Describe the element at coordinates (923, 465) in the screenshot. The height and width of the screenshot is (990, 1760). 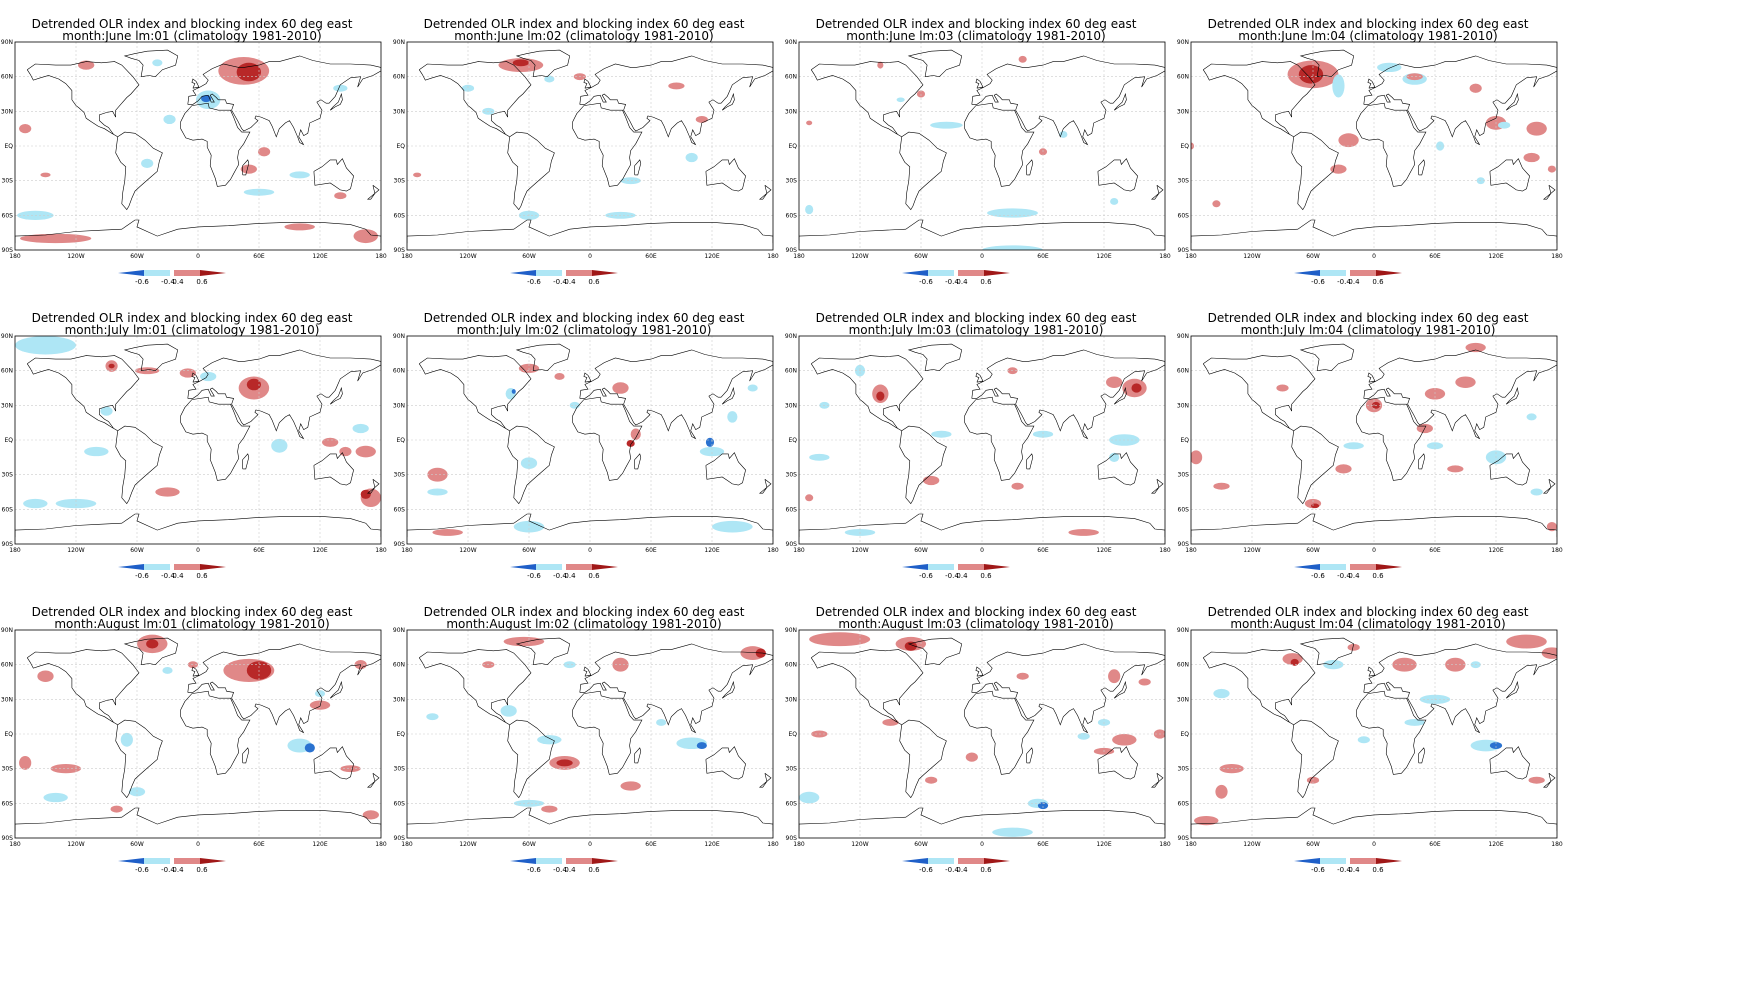
I see `coastline-southAmerica` at that location.